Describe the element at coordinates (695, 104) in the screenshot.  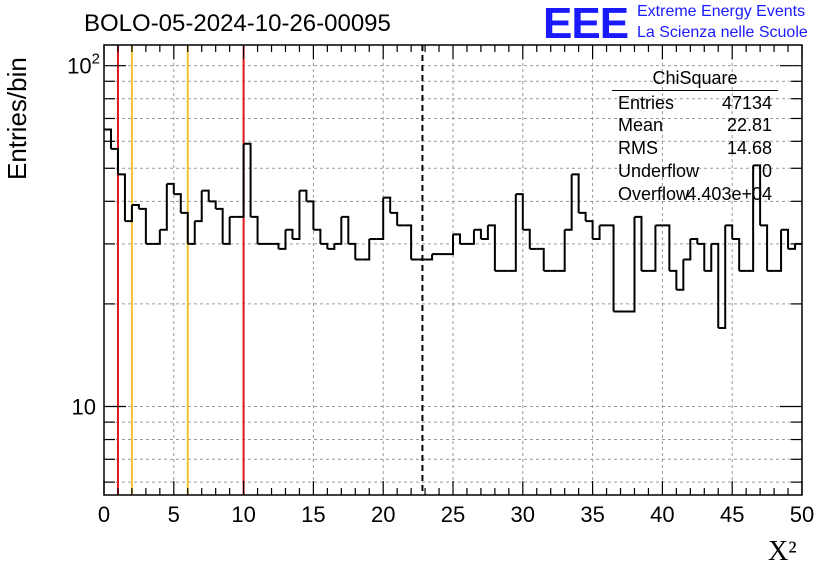
I see `stats-row-entries: Entries 47134` at that location.